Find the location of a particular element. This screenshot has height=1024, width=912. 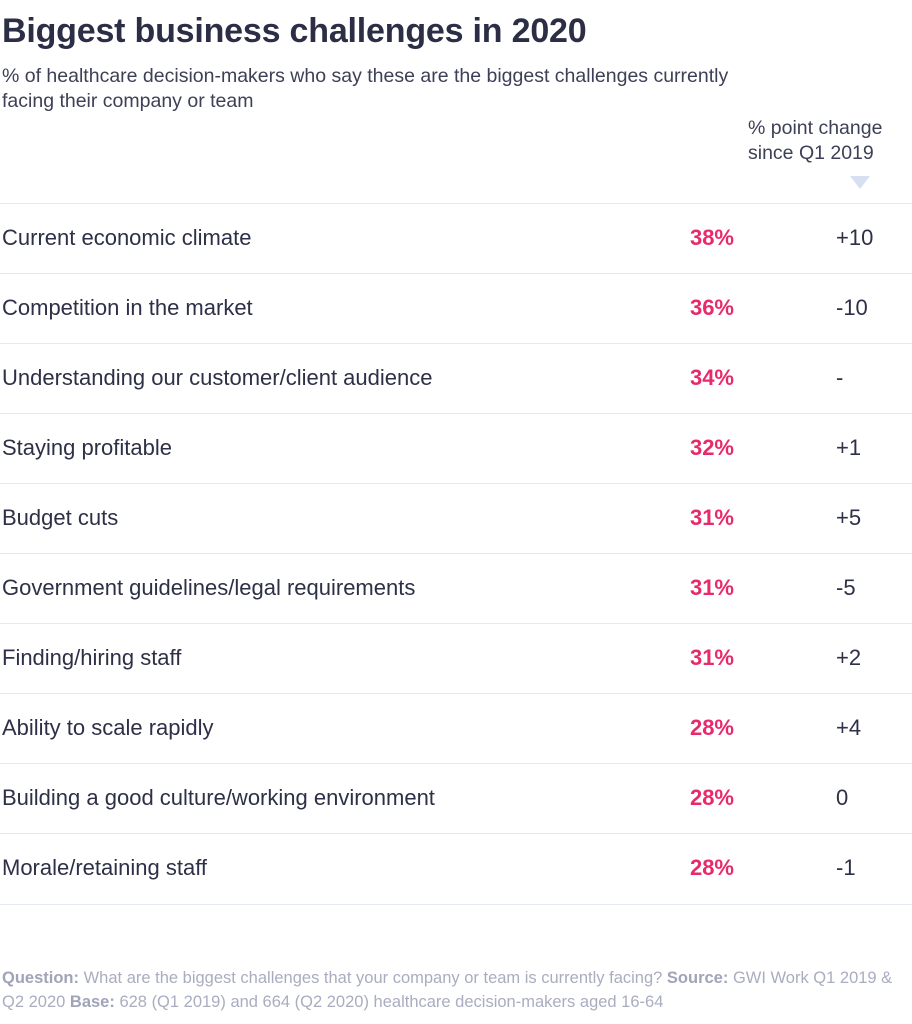

table-row: Ability to scale rapidly 28% +4 is located at coordinates (456, 728).